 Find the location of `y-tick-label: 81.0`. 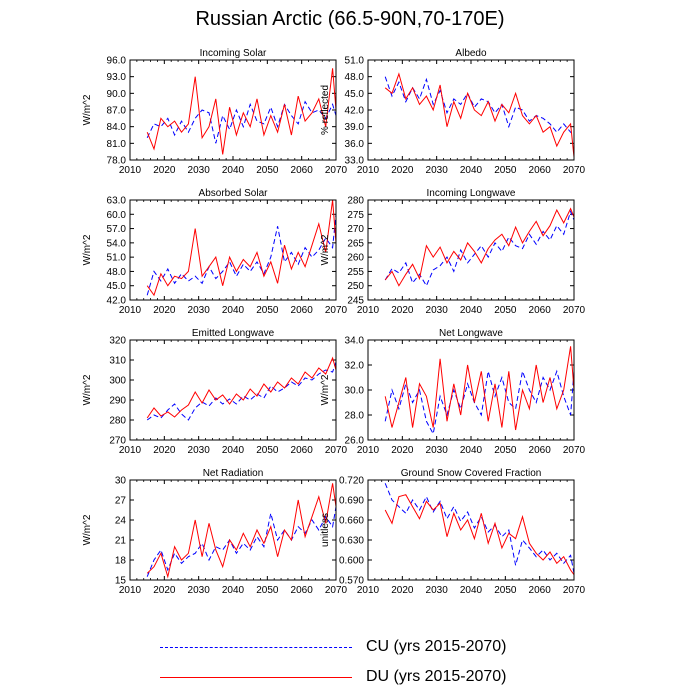

y-tick-label: 81.0 is located at coordinates (117, 144).